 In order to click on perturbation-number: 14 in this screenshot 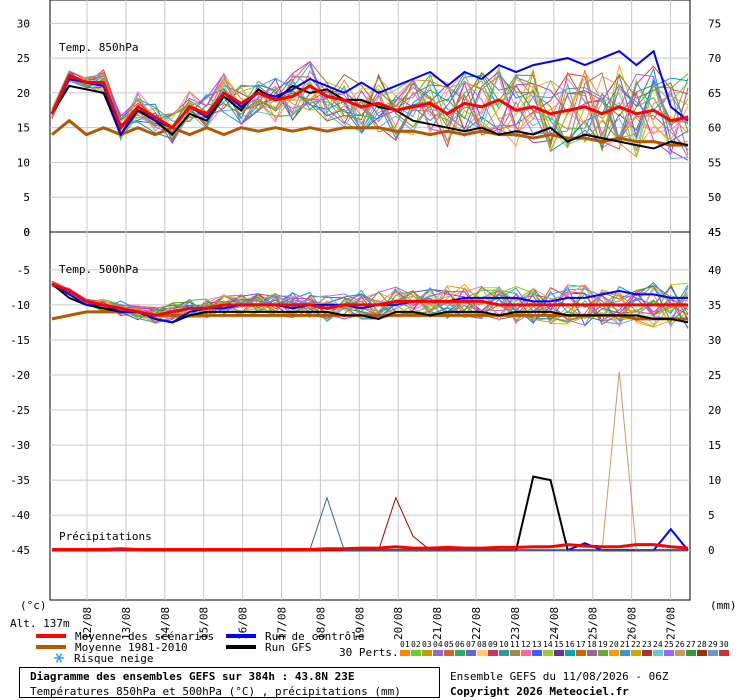, I will do `click(548, 644)`.